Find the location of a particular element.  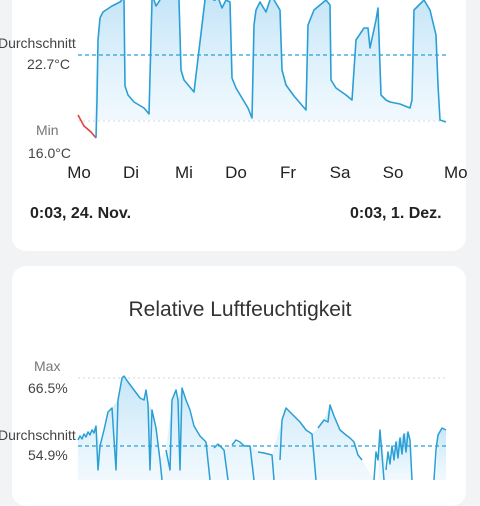

day-label: Mi is located at coordinates (184, 172).